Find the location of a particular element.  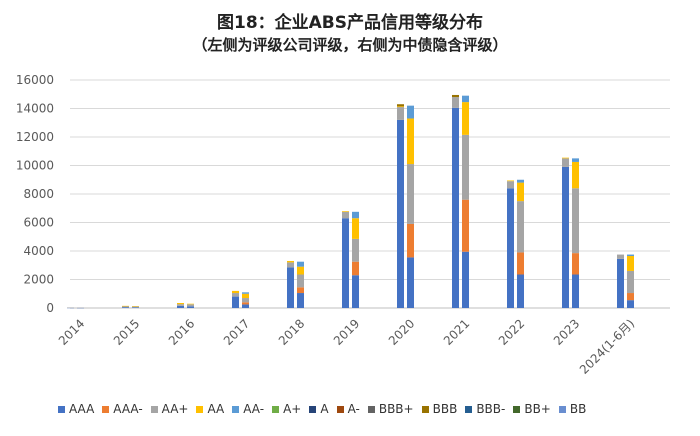

x-tick-label: 2014 is located at coordinates (71, 331).